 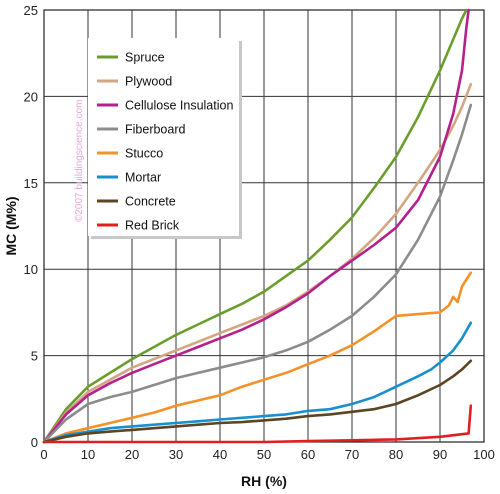 I want to click on x-tick-label: 20, so click(x=132, y=454).